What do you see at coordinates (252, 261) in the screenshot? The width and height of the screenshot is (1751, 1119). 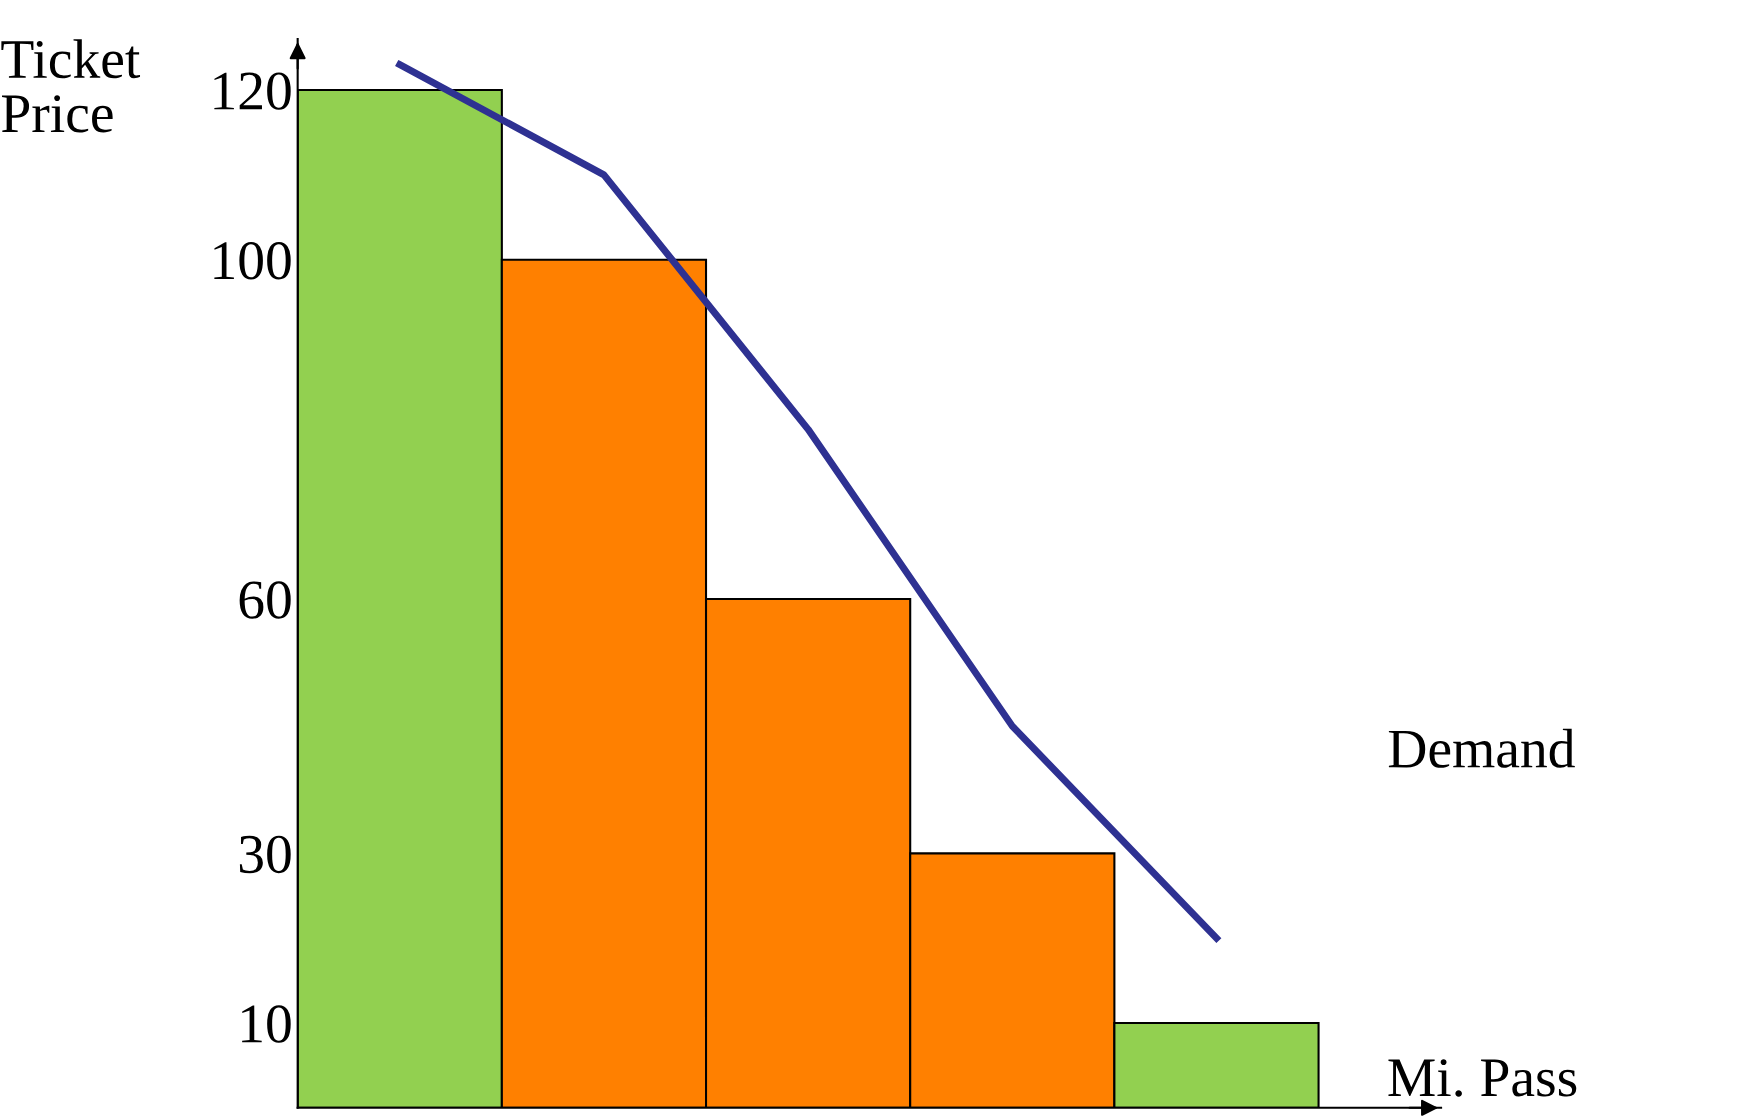 I see `y-tick-label: 100` at bounding box center [252, 261].